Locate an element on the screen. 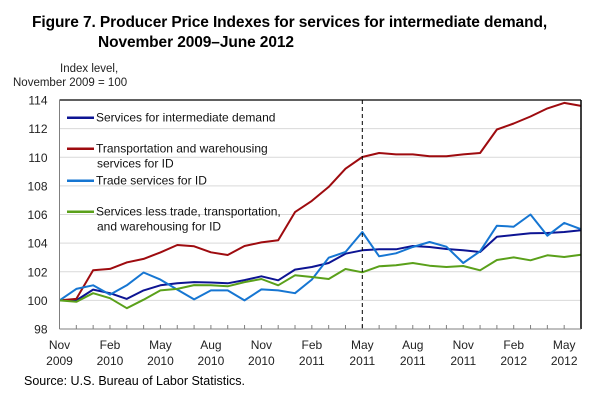 The image size is (605, 403). legend-label: Transportation and warehousing is located at coordinates (182, 149).